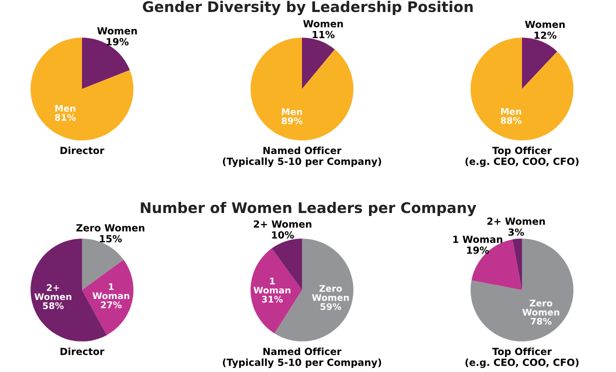 The image size is (616, 372). I want to click on data-label: 31%, so click(272, 299).